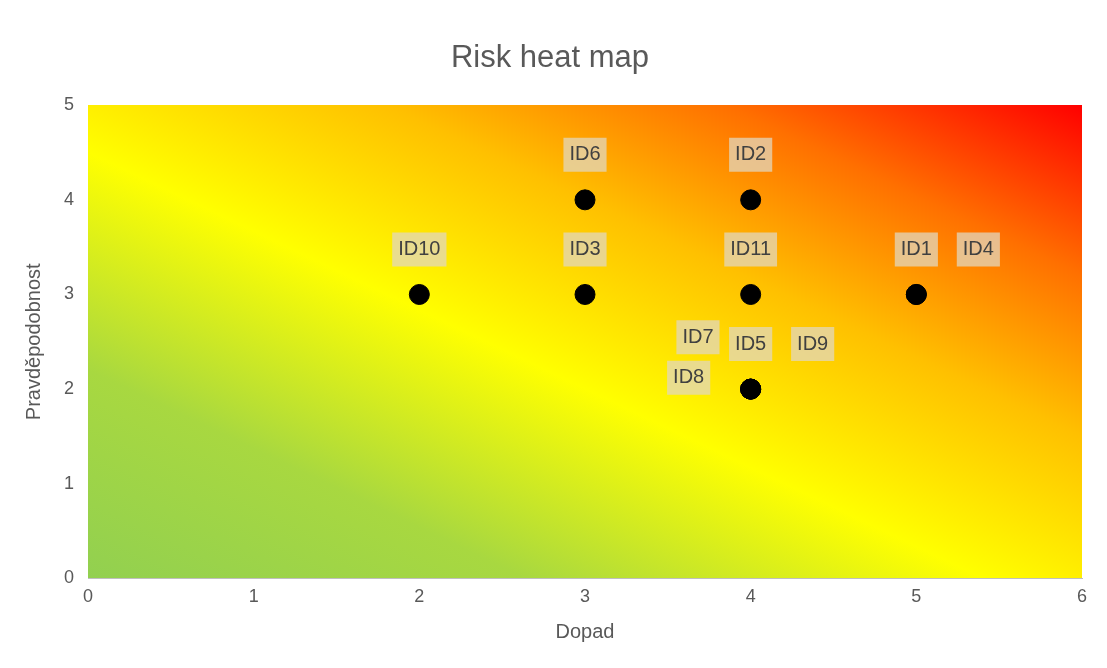  Describe the element at coordinates (585, 630) in the screenshot. I see `x-axis-title: Dopad` at that location.